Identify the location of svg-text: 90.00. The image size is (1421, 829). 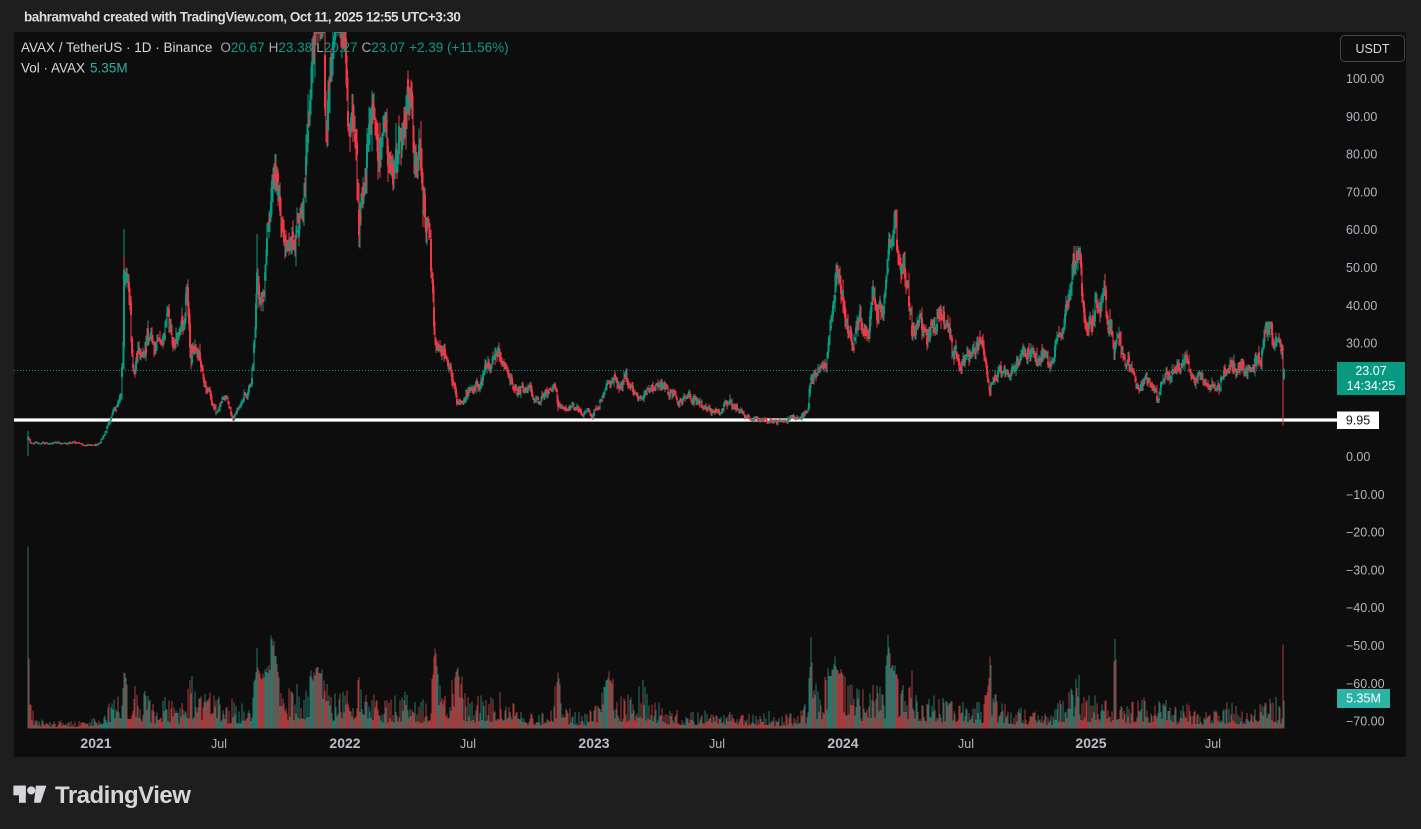
(1361, 117).